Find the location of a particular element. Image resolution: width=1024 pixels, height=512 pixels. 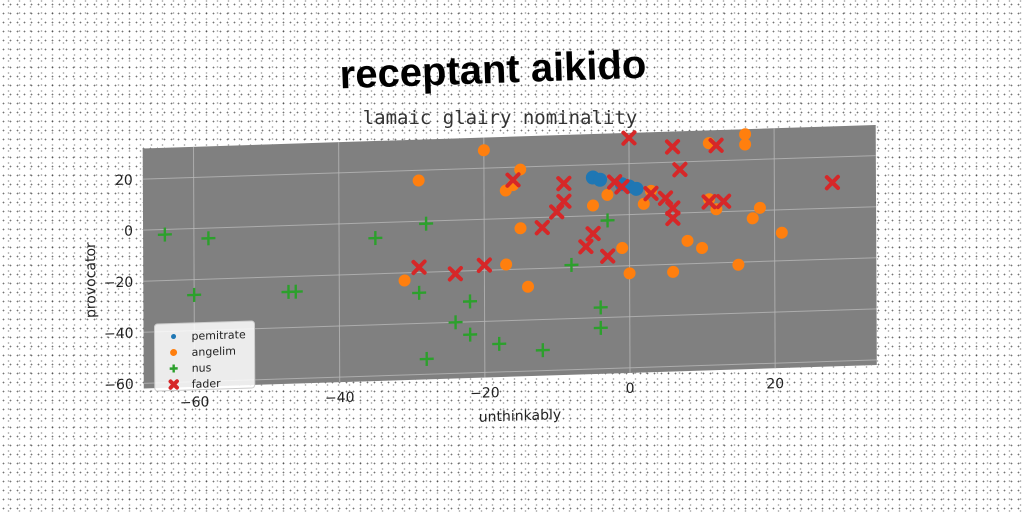

y-tick-label: −20 is located at coordinates (119, 283).